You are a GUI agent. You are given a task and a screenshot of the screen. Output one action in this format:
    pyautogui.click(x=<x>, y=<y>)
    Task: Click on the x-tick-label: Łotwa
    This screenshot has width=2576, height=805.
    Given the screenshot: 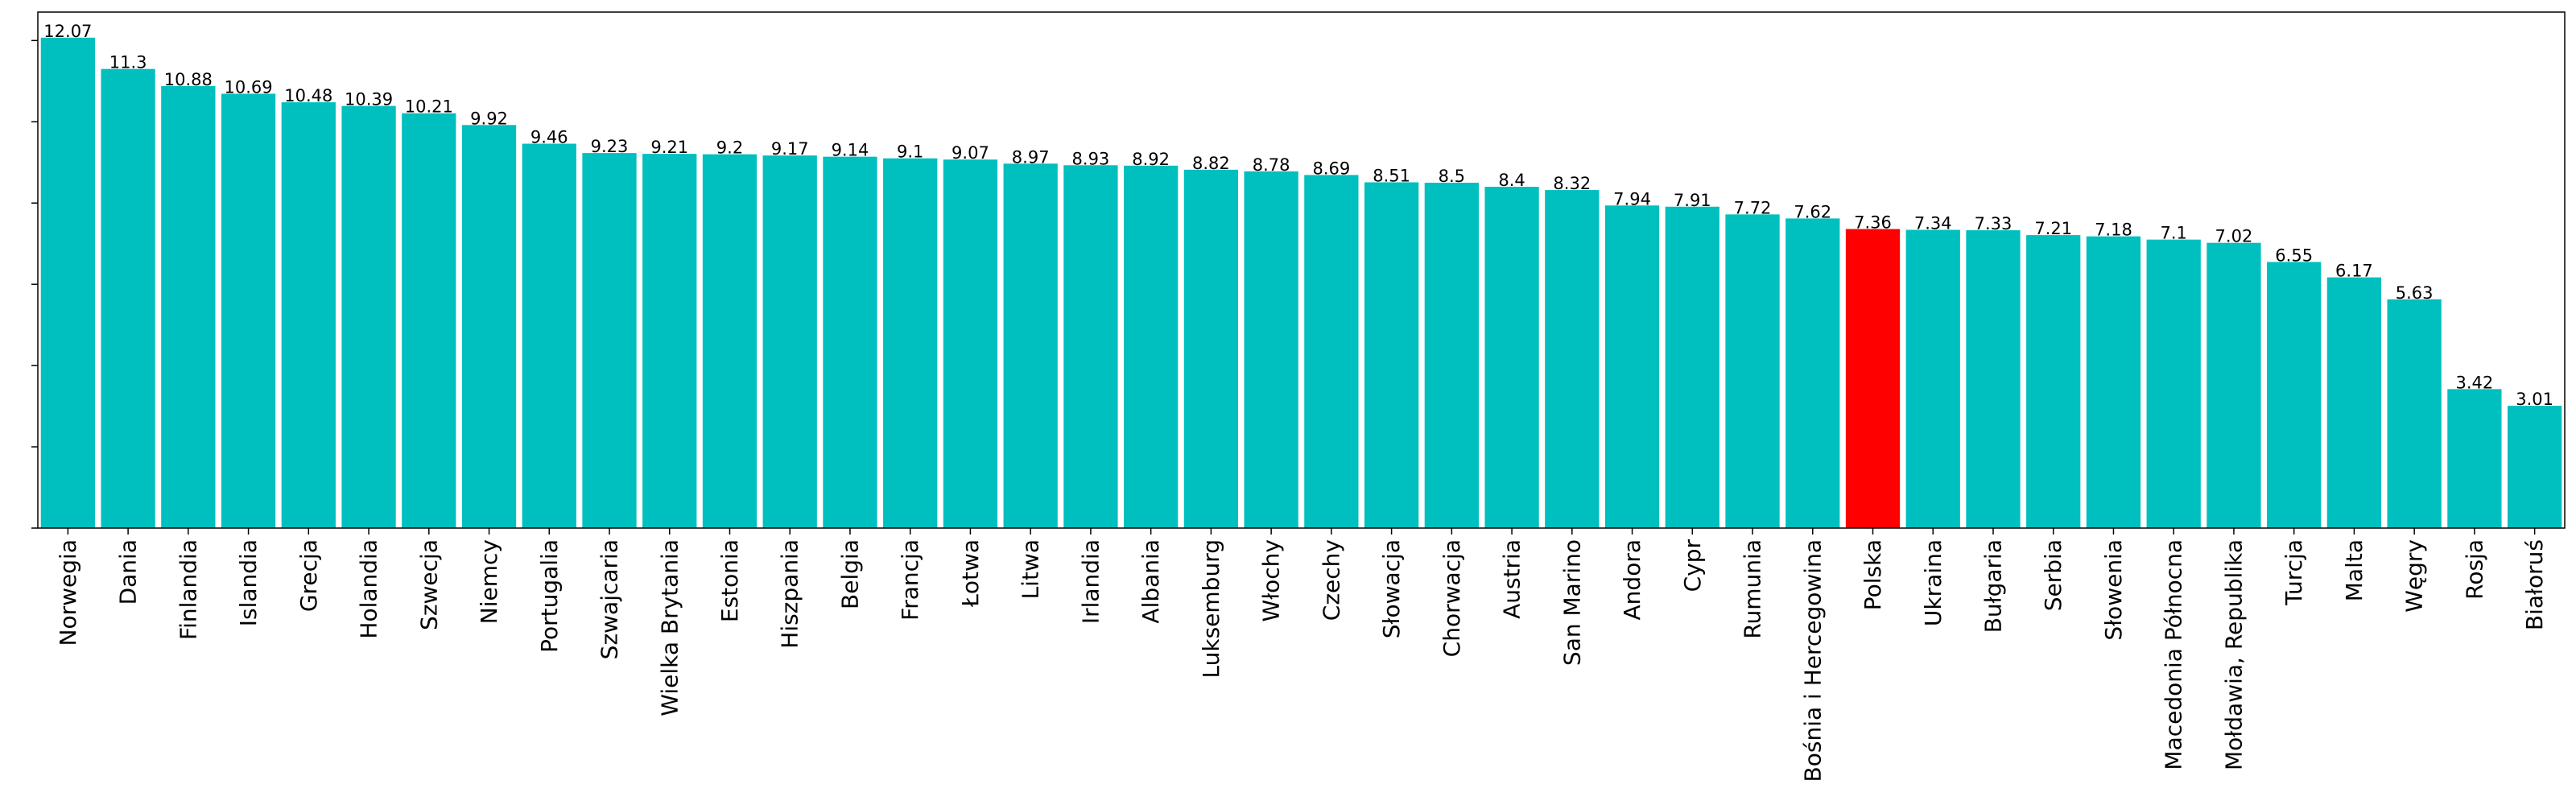 What is the action you would take?
    pyautogui.click(x=970, y=573)
    